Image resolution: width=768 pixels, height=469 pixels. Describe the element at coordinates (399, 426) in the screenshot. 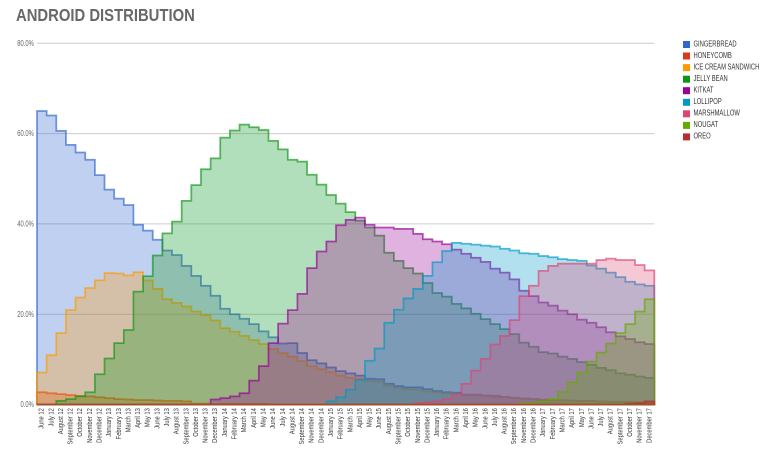

I see `svg-text: September 15` at that location.